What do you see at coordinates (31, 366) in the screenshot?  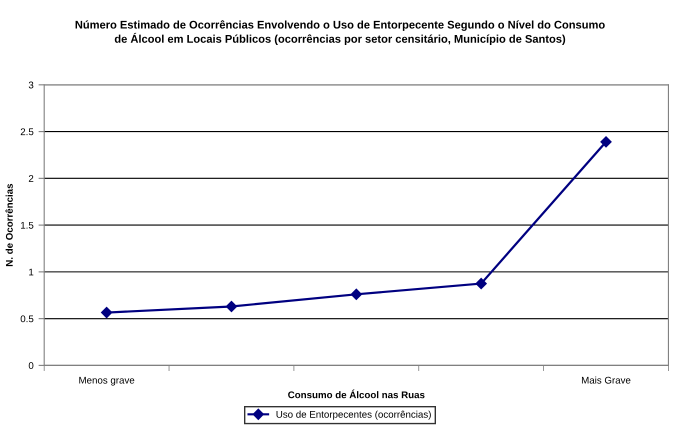 I see `y-tick-label: 0` at bounding box center [31, 366].